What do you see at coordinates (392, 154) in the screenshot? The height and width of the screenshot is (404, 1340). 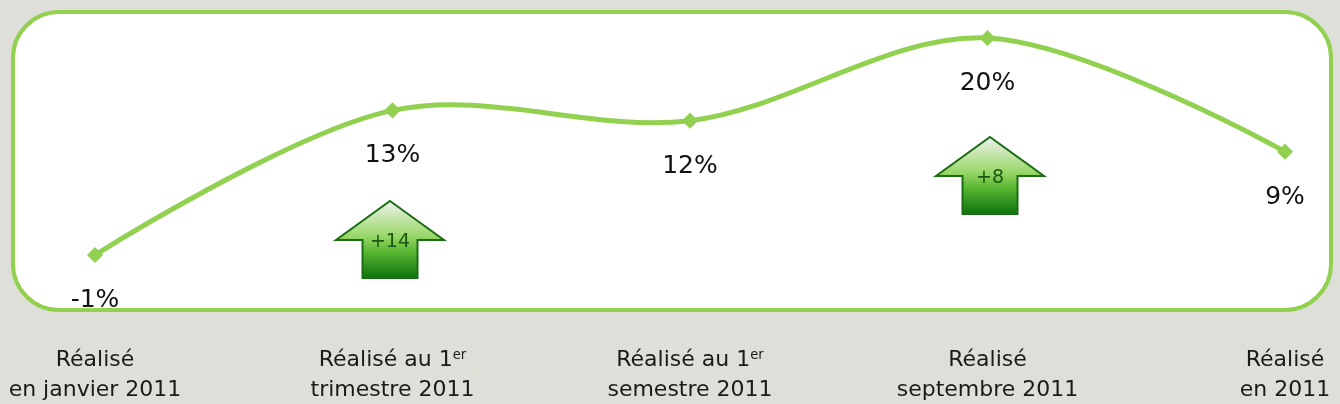 I see `data-label: 13%` at bounding box center [392, 154].